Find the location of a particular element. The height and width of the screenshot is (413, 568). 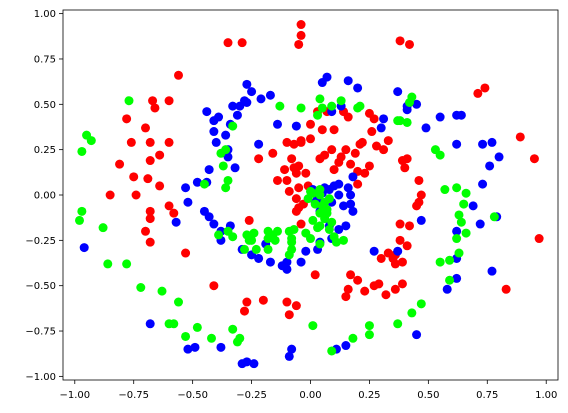

y-tick-label: −0.50 is located at coordinates (40, 286).